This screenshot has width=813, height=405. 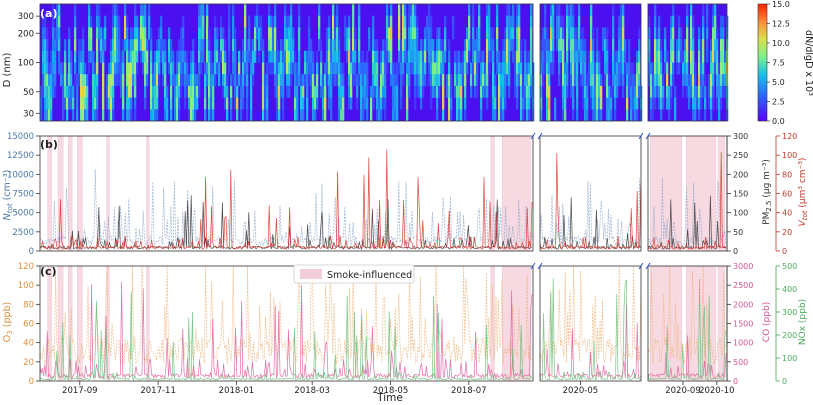 I want to click on mid-y-tick-label: 0, so click(x=735, y=381).